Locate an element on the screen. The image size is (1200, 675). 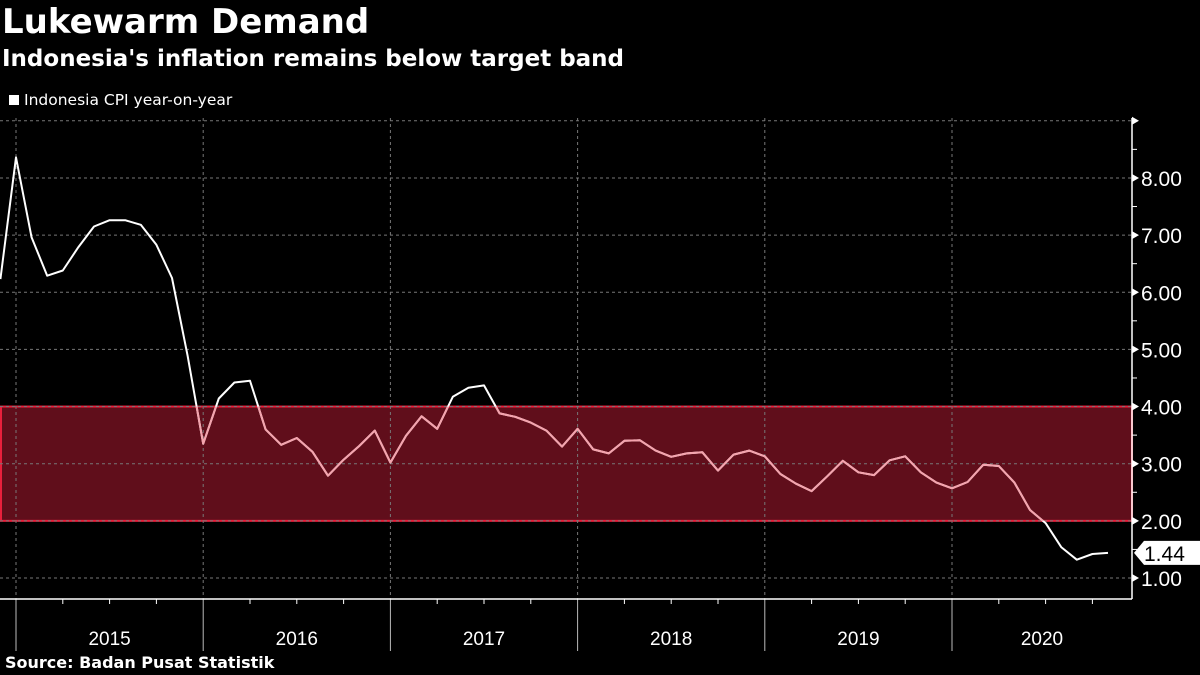
y-tick-label: 1.00 is located at coordinates (1161, 579).